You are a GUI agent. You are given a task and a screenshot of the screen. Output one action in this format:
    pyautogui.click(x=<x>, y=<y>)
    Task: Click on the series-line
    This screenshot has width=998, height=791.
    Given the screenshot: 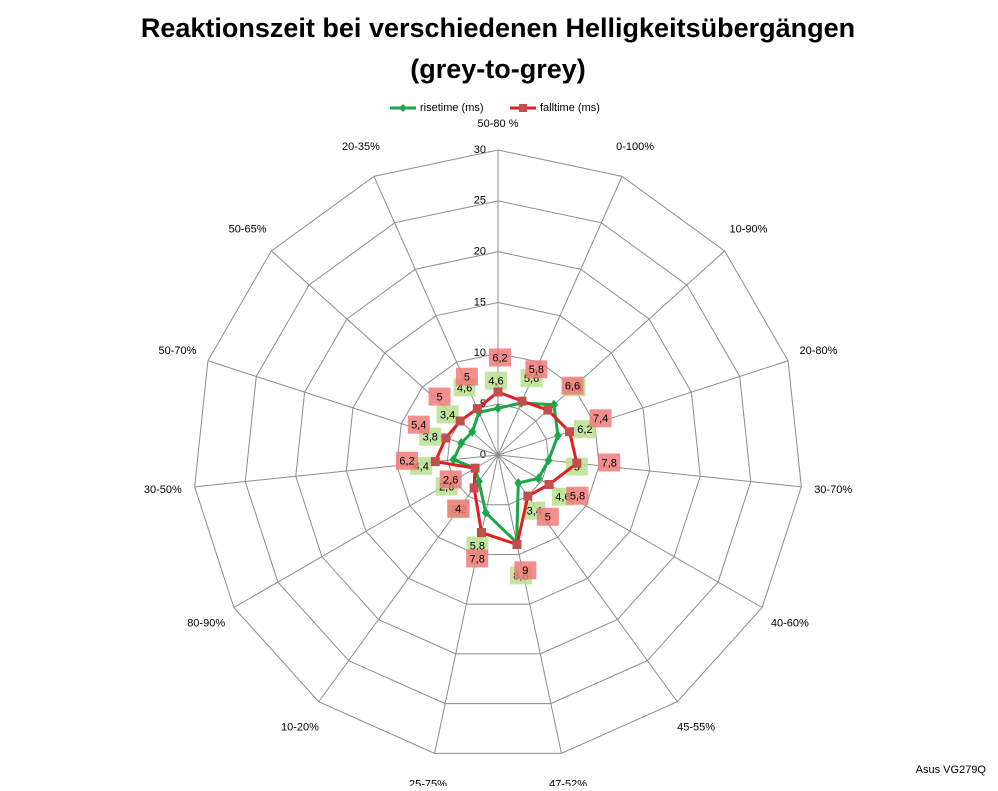 What is the action you would take?
    pyautogui.click(x=506, y=468)
    